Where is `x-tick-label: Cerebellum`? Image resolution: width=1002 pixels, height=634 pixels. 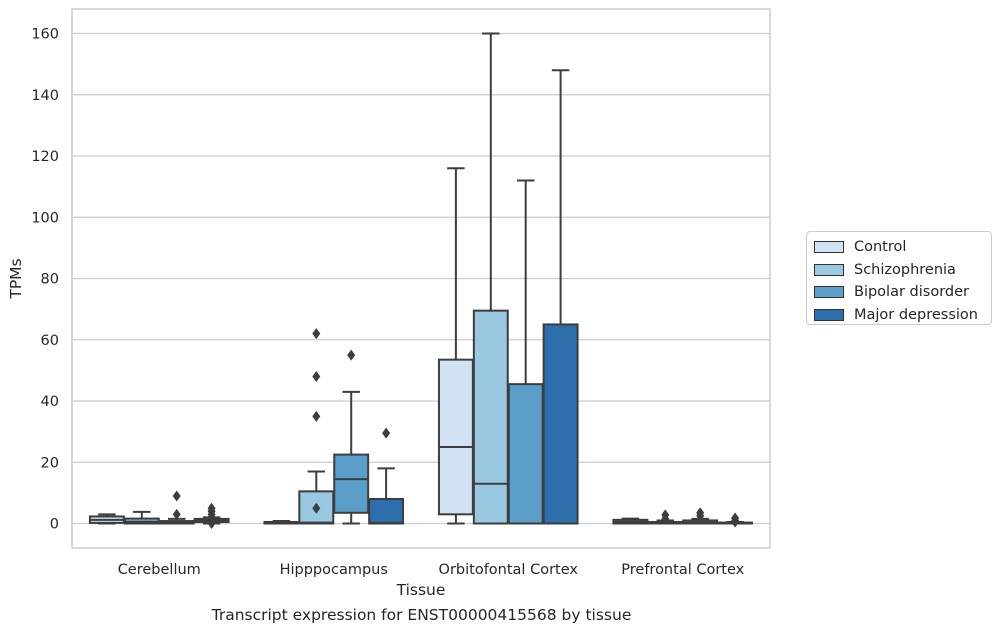
x-tick-label: Cerebellum is located at coordinates (159, 570).